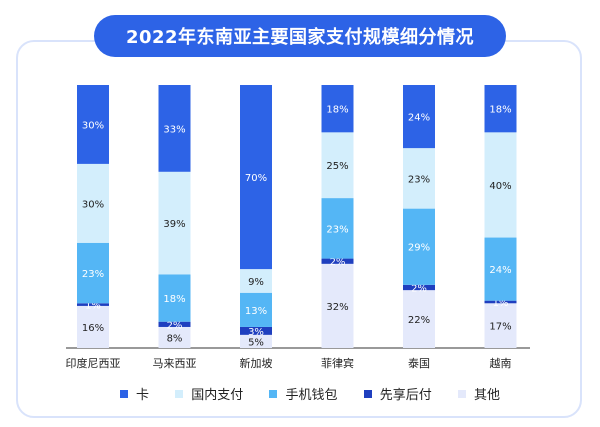 The image size is (600, 427). I want to click on data-label: 9%, so click(256, 282).